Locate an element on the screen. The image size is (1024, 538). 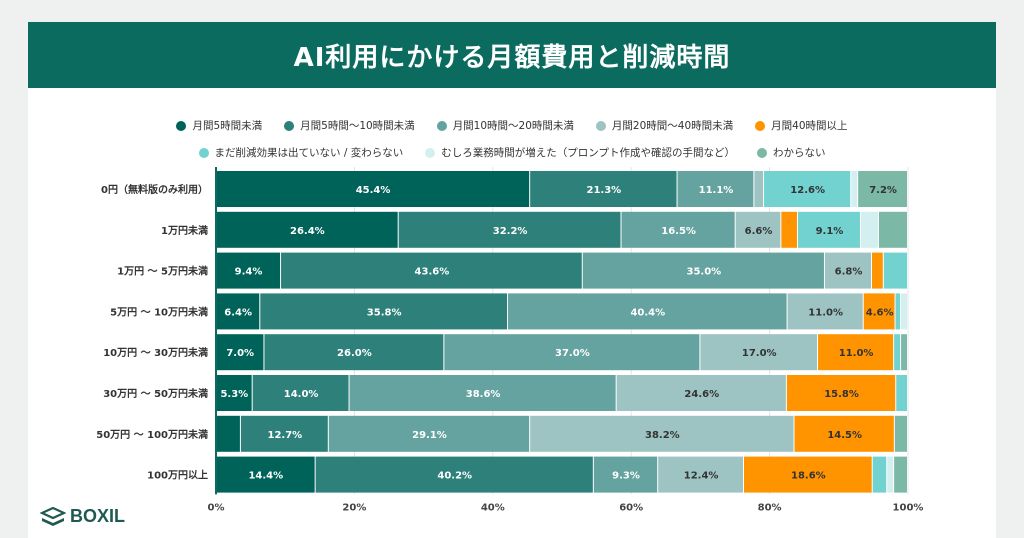
data-label: 9.3% is located at coordinates (626, 476).